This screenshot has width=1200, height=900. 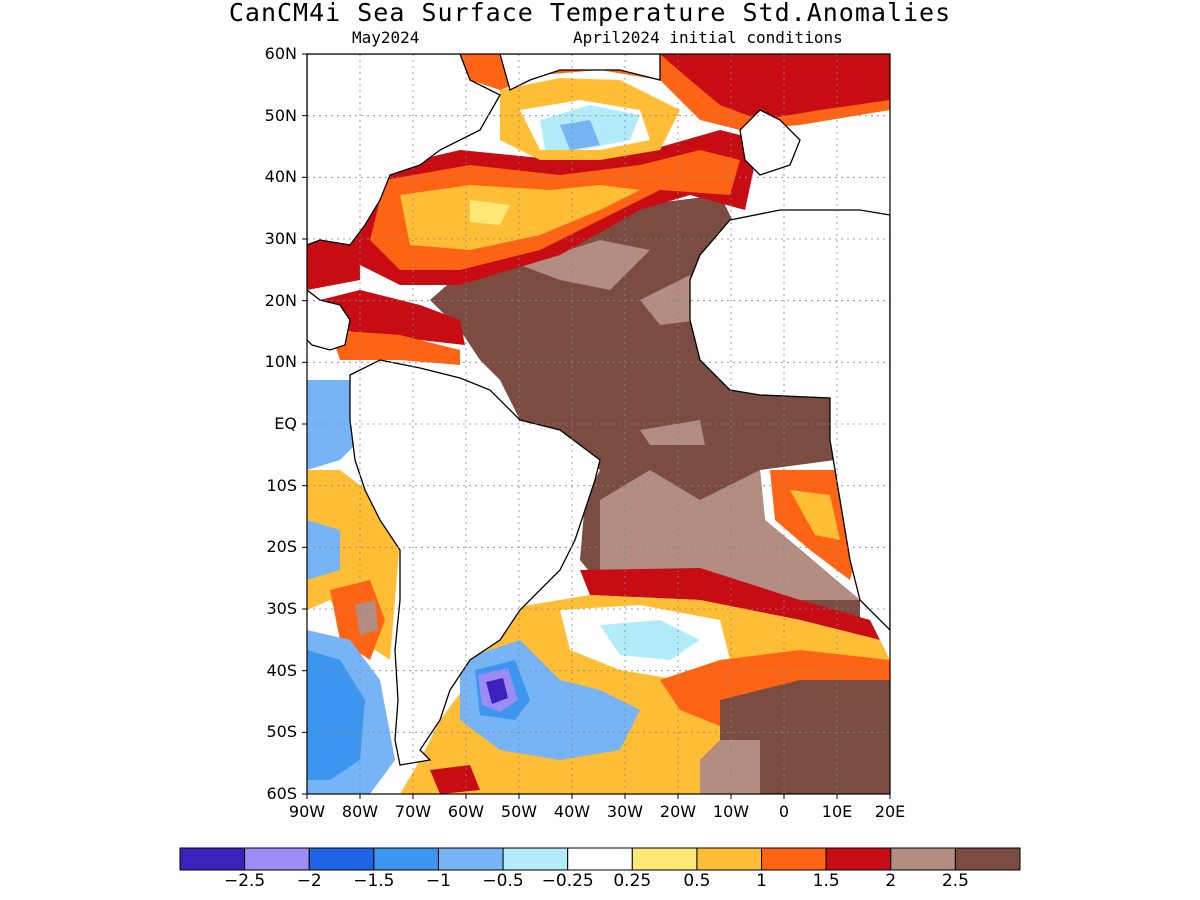 What do you see at coordinates (366, 617) in the screenshot?
I see `strong-warm-east-pacific` at bounding box center [366, 617].